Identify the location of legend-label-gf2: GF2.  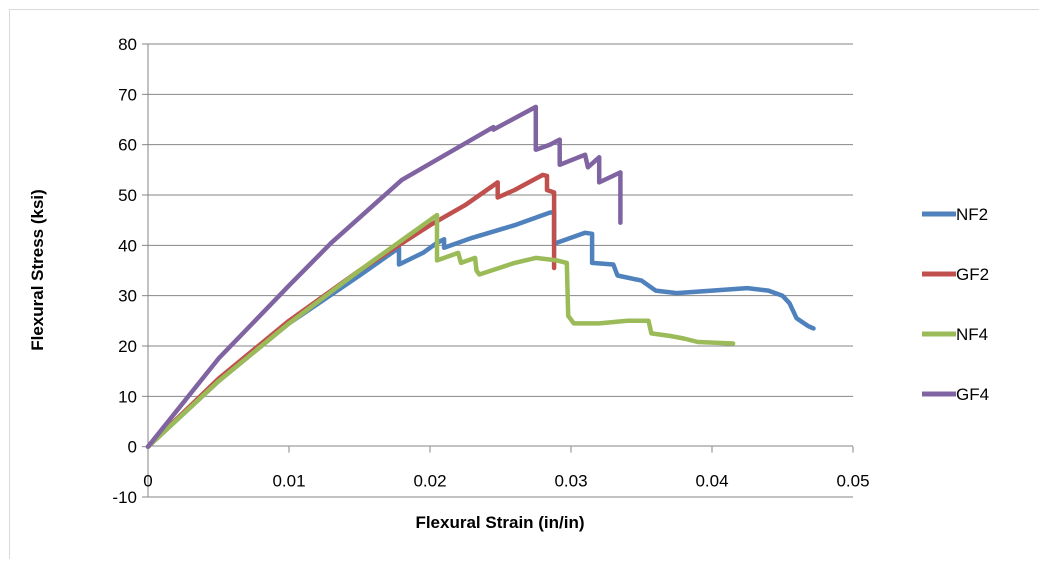
(972, 274).